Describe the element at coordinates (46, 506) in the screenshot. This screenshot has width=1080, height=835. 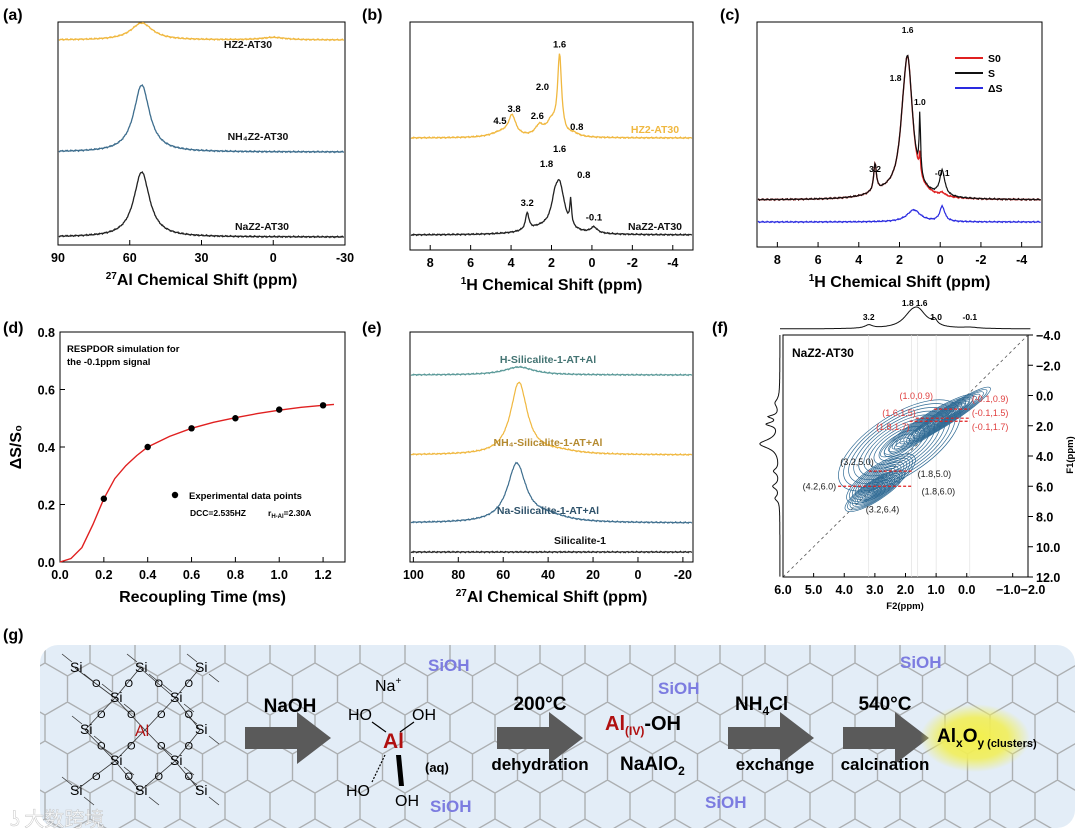
I see `y-tick-label: 0.2` at that location.